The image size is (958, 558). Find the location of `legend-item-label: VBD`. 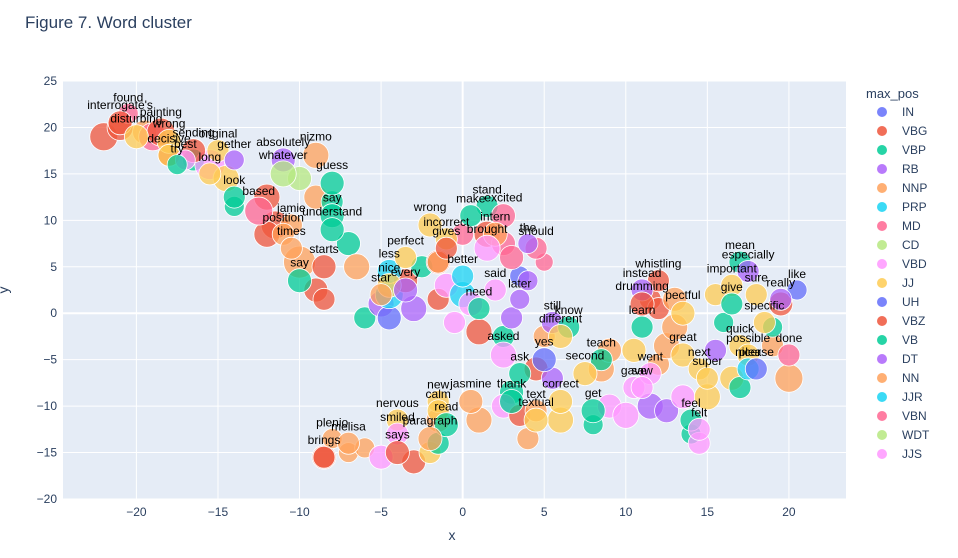

legend-item-label: VBD is located at coordinates (914, 264).